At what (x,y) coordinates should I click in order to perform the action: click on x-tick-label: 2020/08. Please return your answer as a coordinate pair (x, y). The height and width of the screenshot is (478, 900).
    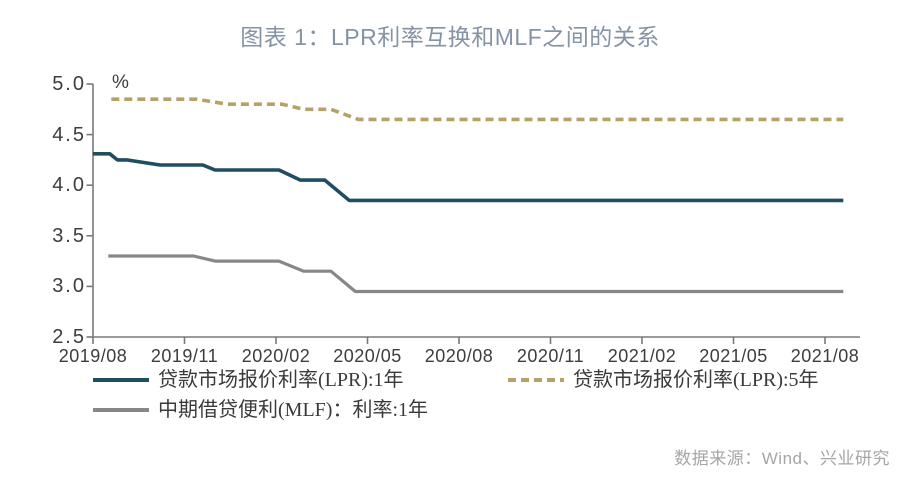
    Looking at the image, I should click on (459, 356).